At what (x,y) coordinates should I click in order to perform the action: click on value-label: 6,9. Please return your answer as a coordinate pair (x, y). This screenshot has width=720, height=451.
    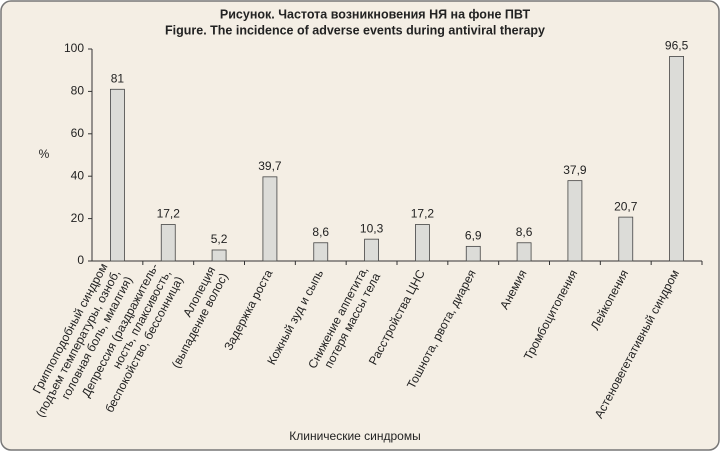
    Looking at the image, I should click on (473, 236).